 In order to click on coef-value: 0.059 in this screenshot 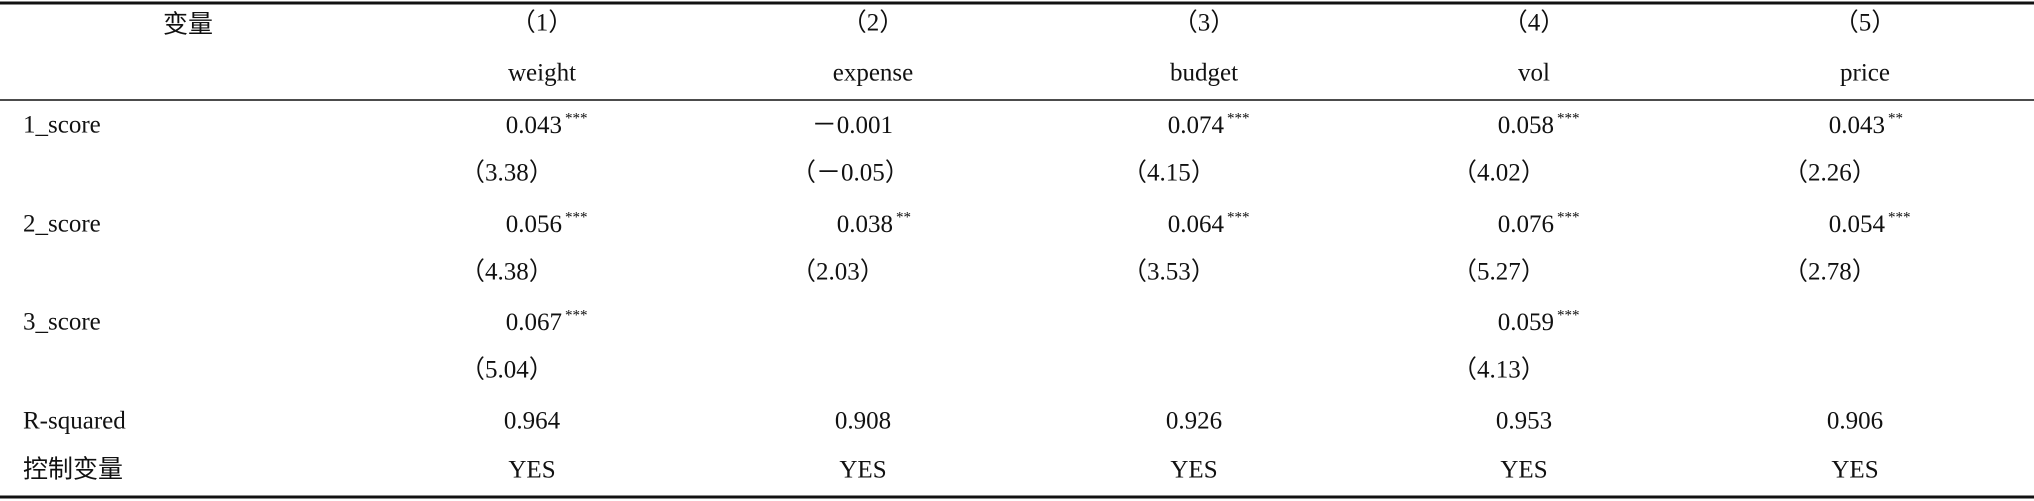, I will do `click(1526, 322)`.